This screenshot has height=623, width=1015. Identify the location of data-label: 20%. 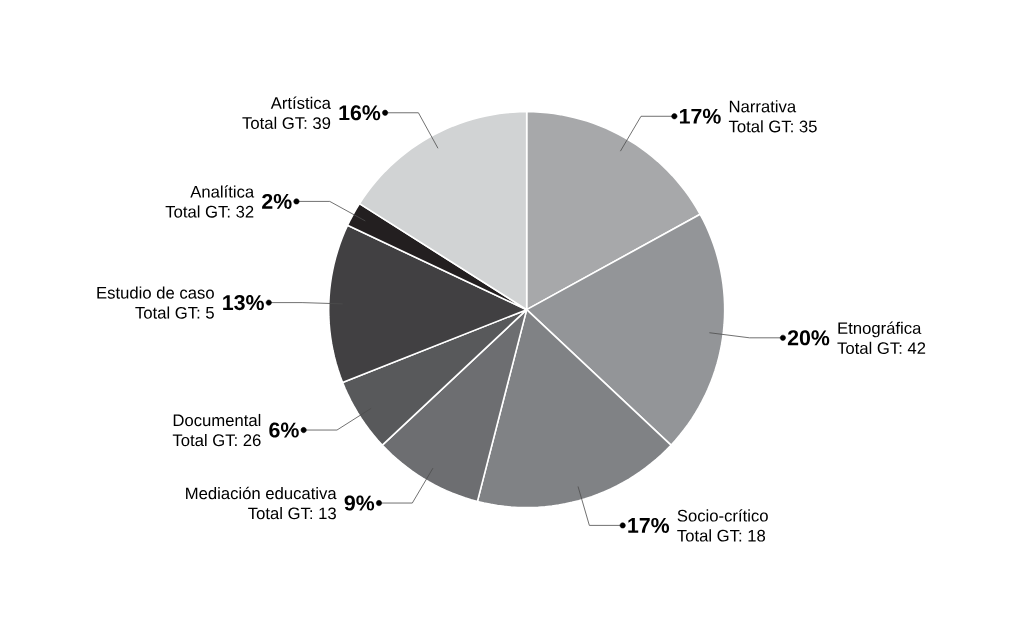
(808, 338).